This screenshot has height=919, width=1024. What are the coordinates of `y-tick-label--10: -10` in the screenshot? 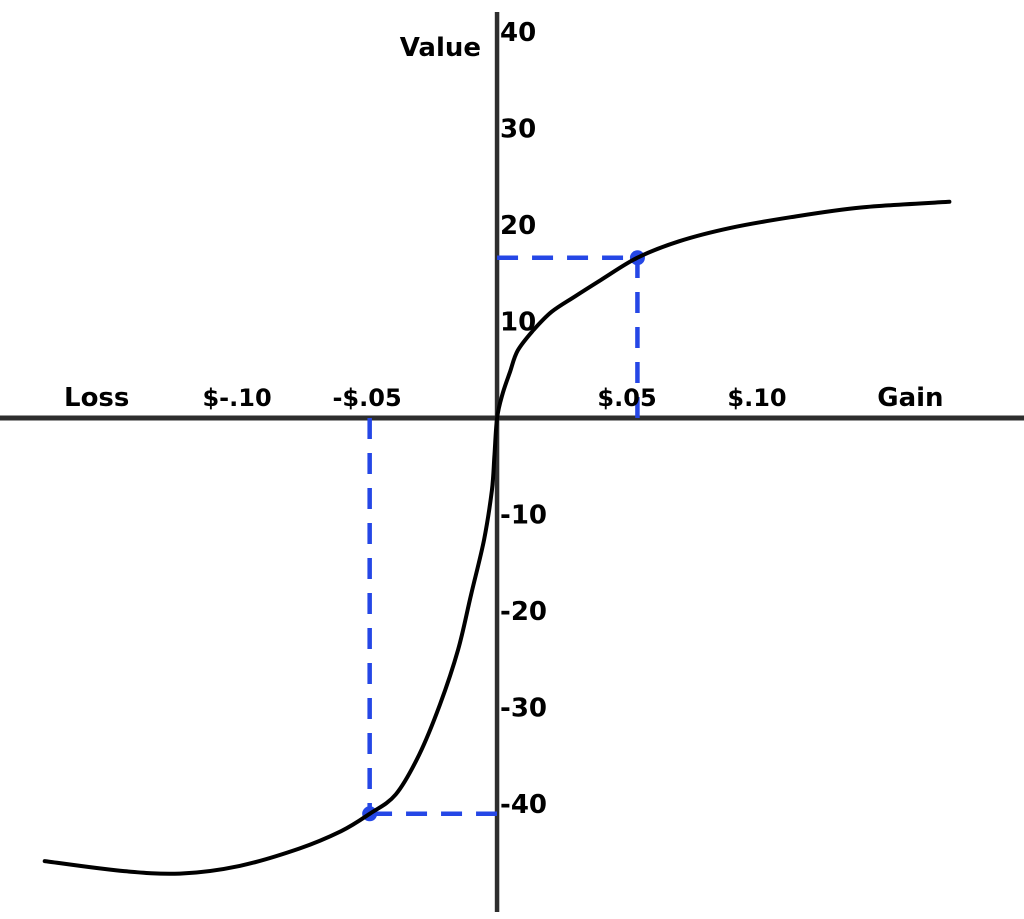 It's located at (523, 516).